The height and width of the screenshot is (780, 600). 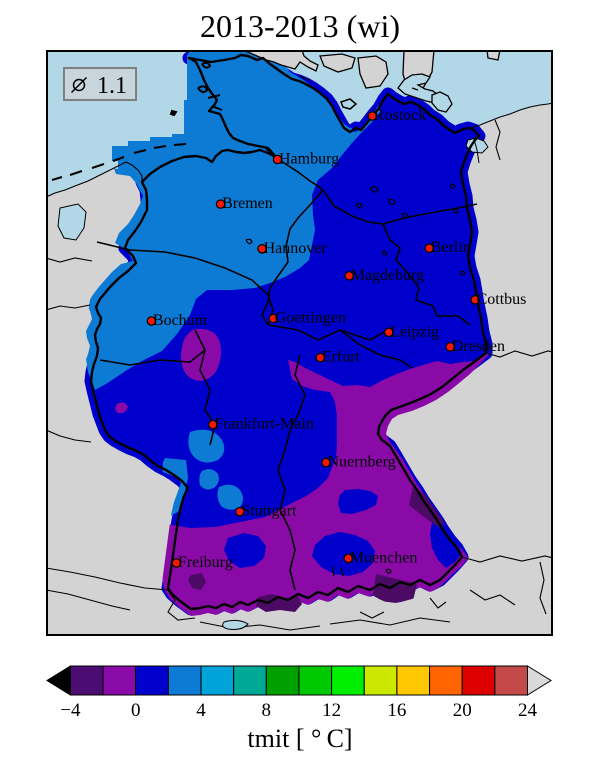 I want to click on svg-text: Magdeburg, so click(x=387, y=275).